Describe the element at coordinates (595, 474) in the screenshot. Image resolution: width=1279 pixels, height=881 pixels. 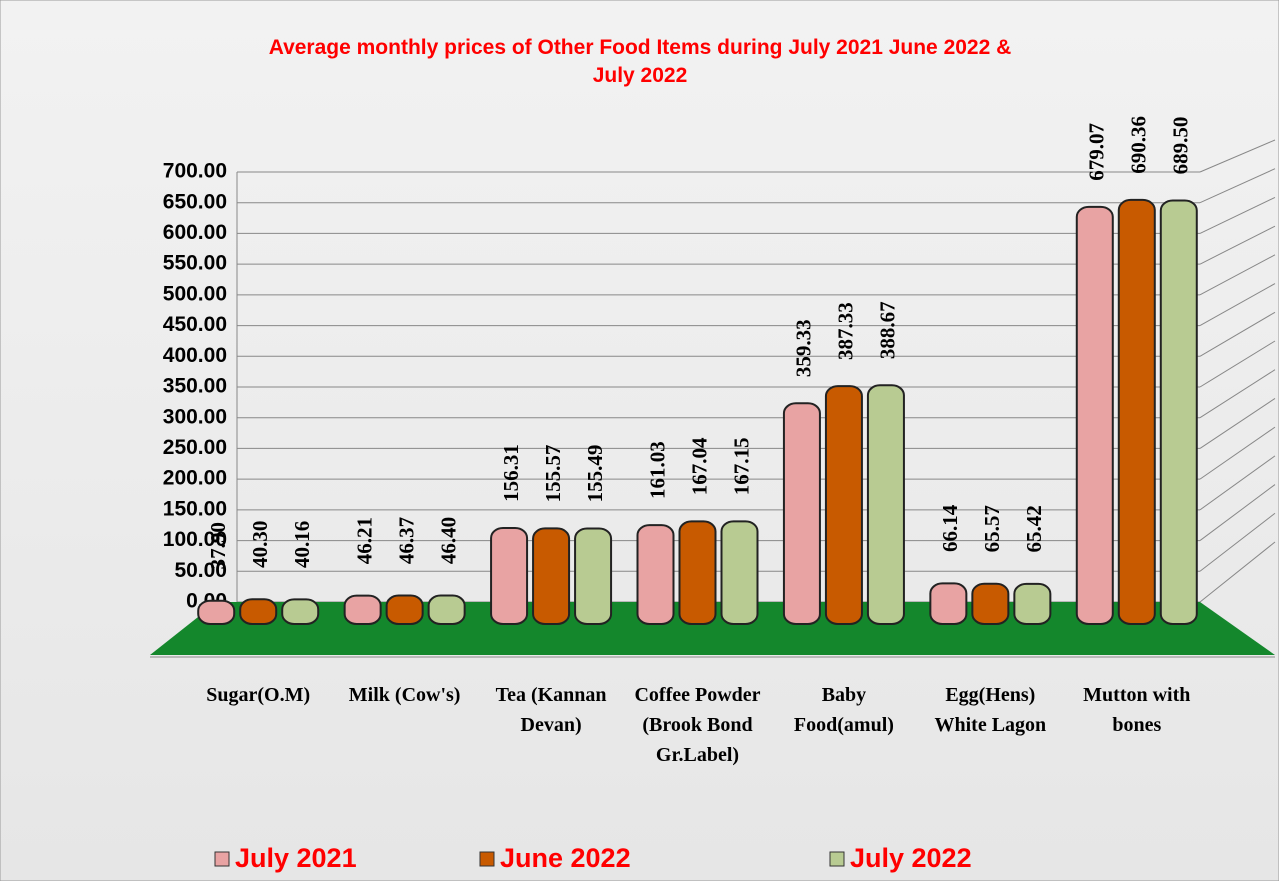
I see `data-label: 155.49` at that location.